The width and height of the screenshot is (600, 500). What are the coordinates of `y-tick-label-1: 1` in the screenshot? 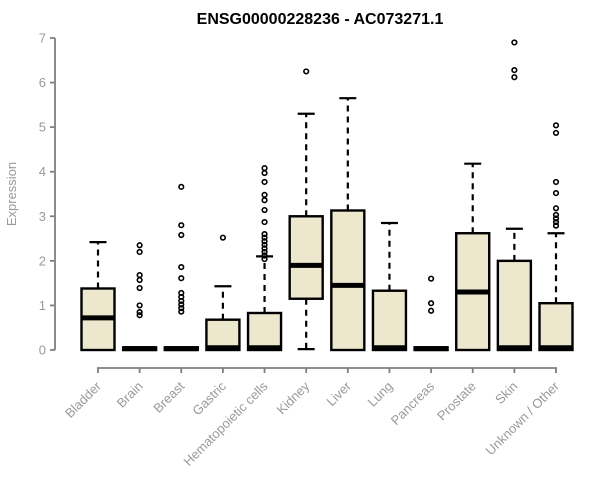 It's located at (42, 305).